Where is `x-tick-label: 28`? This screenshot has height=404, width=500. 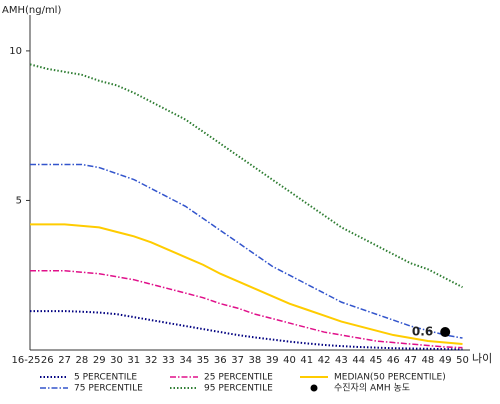
x-tick-label: 28 is located at coordinates (82, 360).